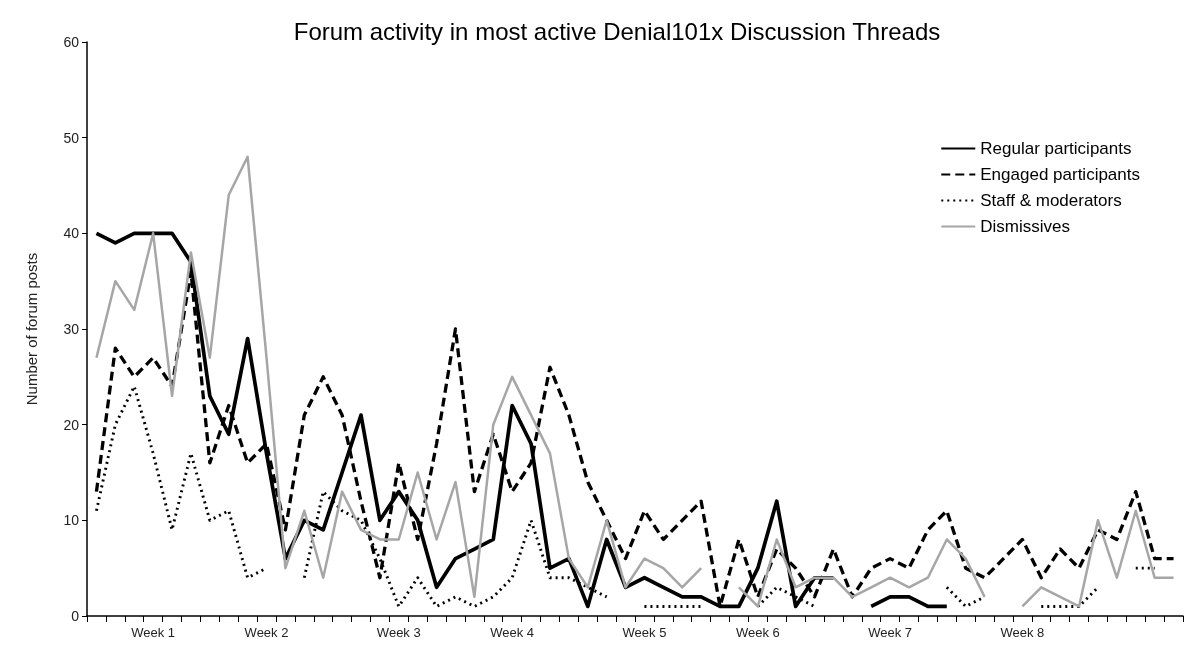 The width and height of the screenshot is (1185, 646). Describe the element at coordinates (31, 329) in the screenshot. I see `y-axis-title: Number of forum posts` at that location.